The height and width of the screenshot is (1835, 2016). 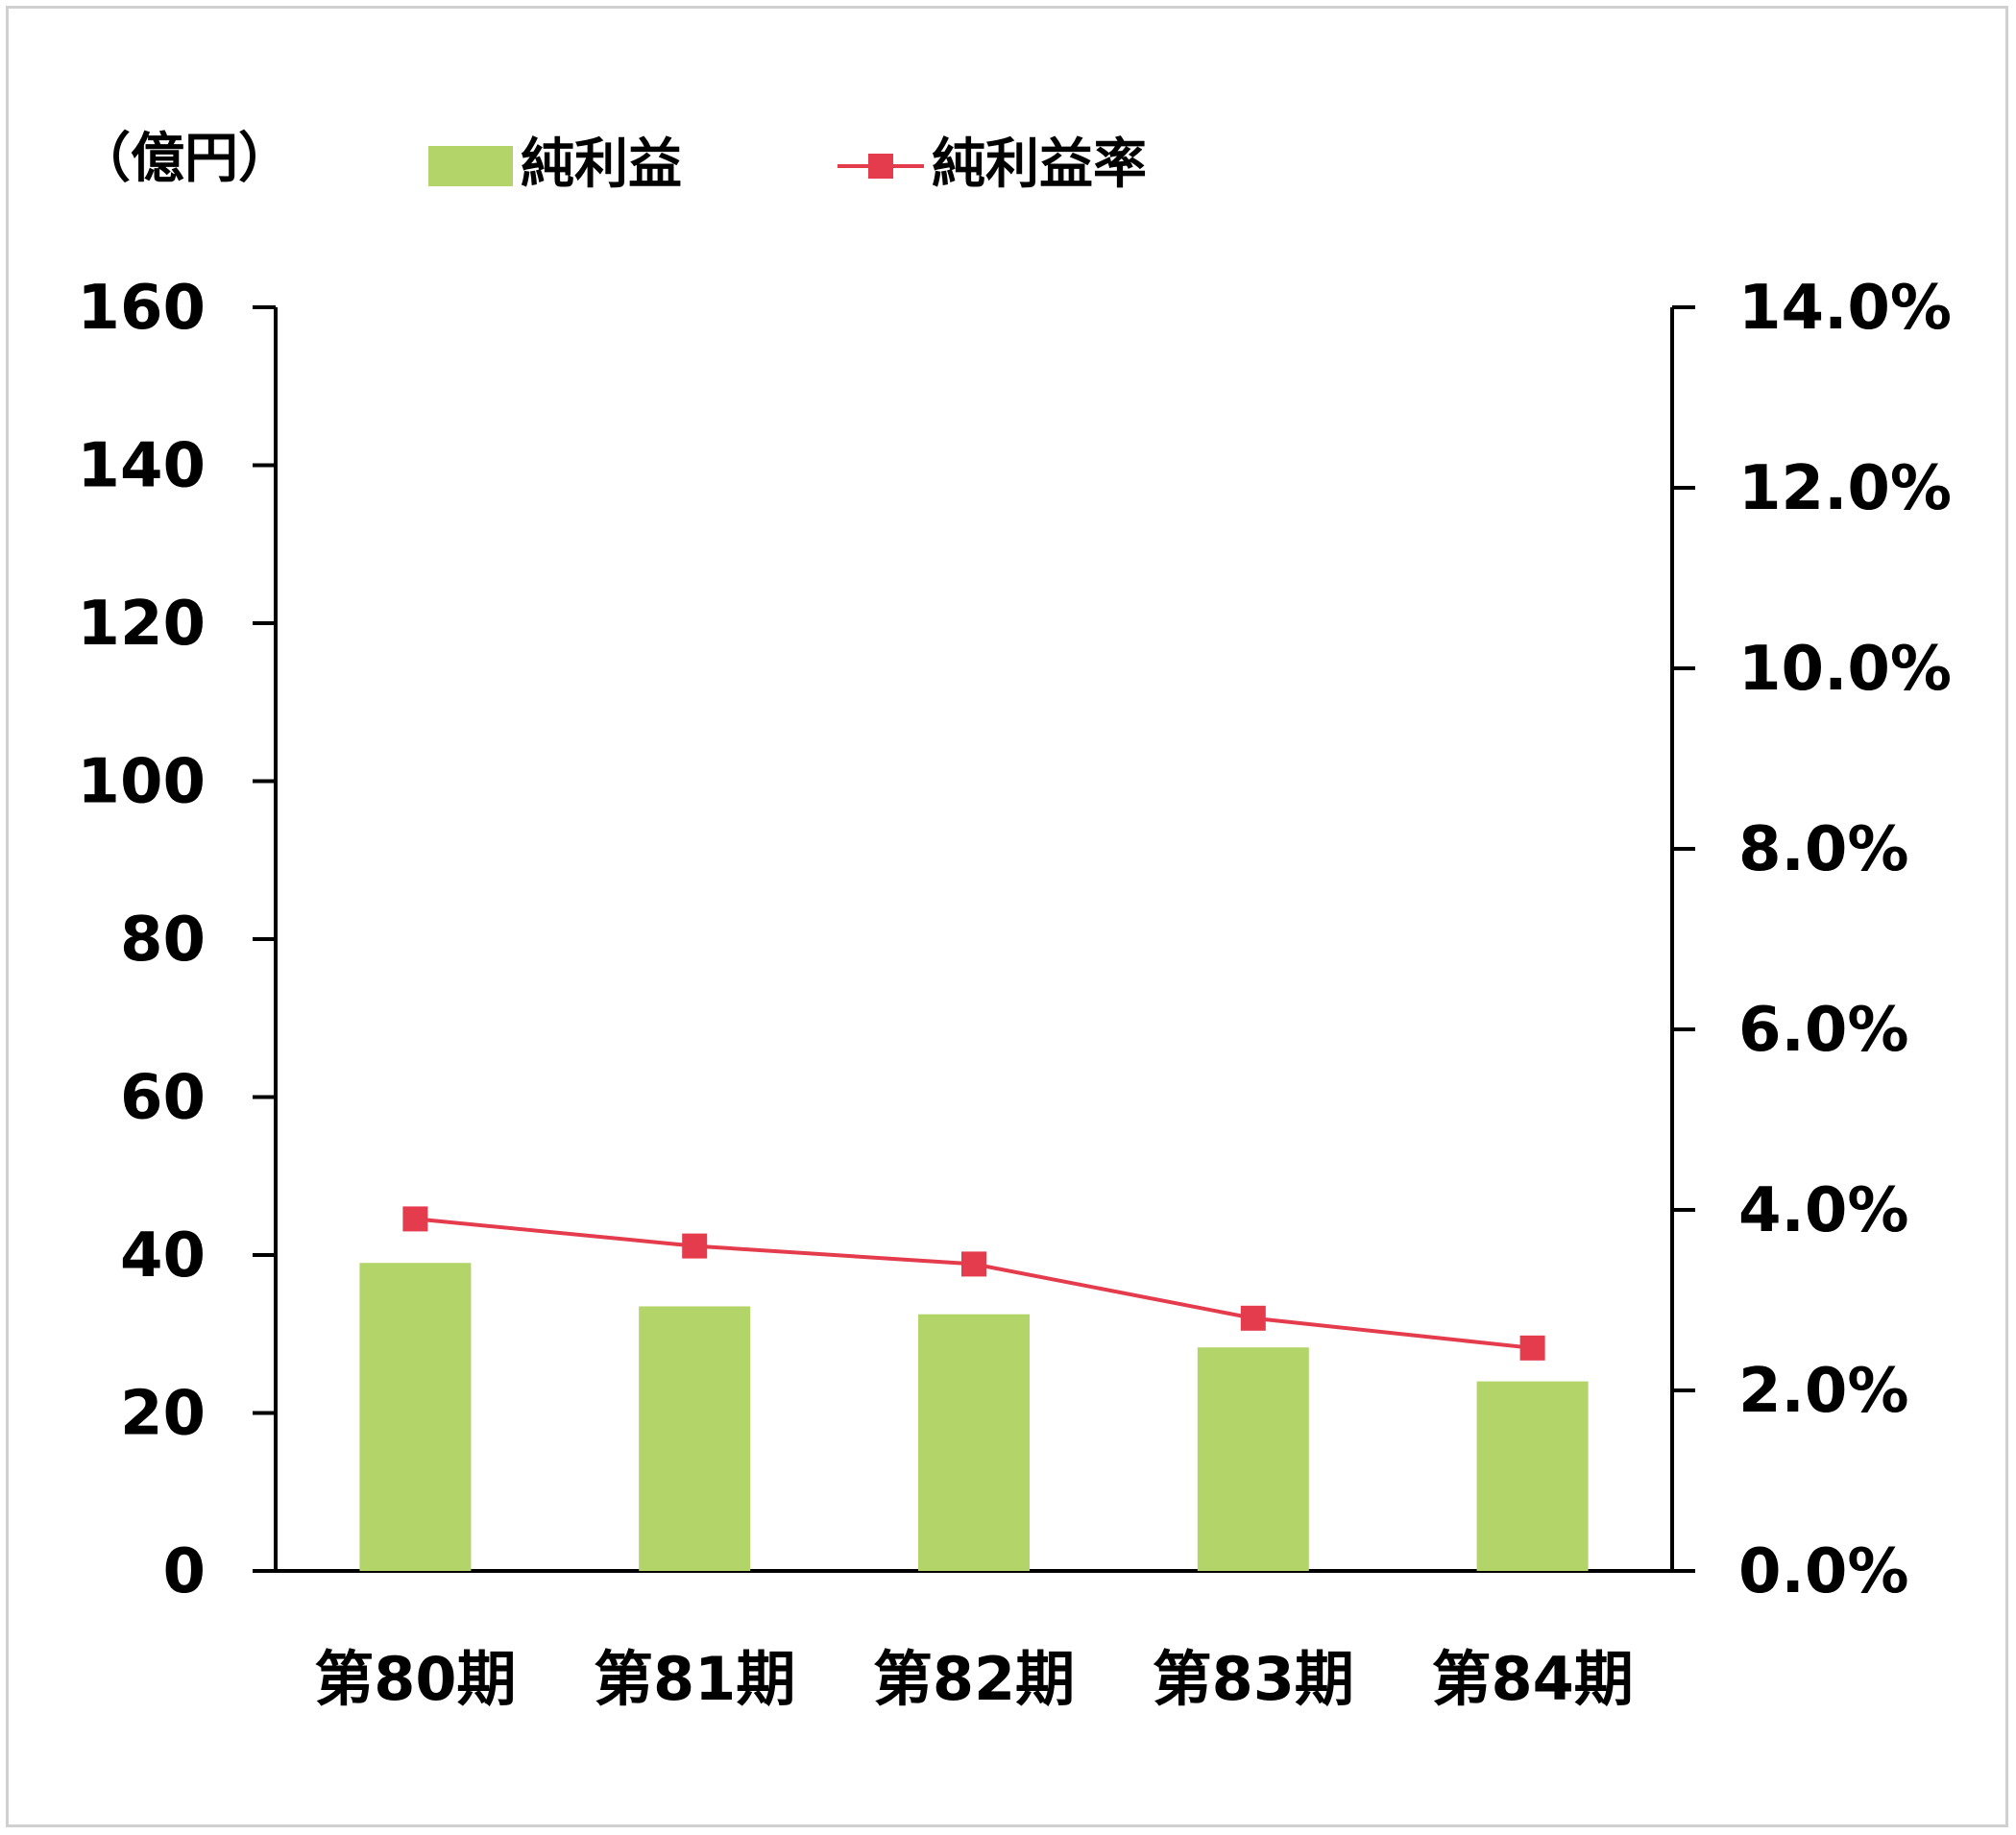 I want to click on left-tick-label: 60, so click(x=163, y=1098).